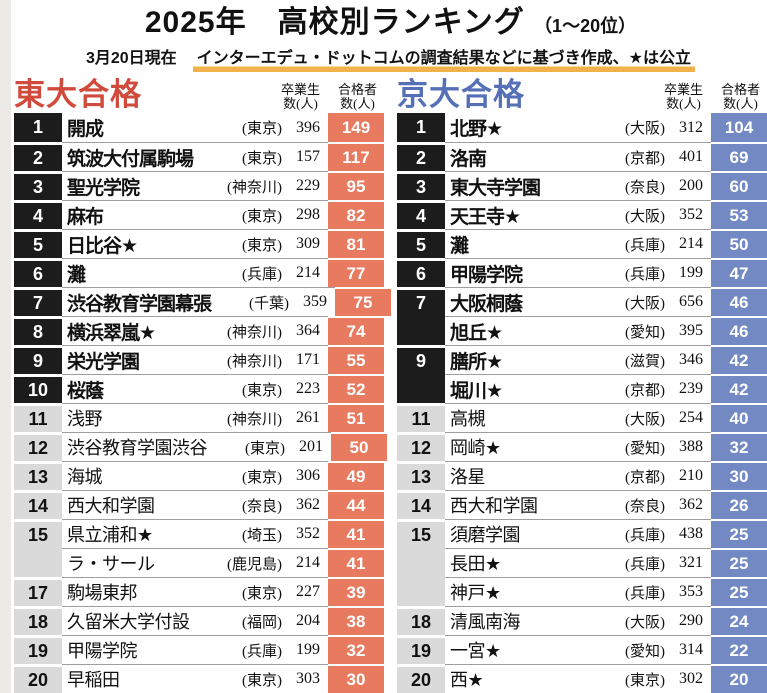 This screenshot has width=767, height=693. Describe the element at coordinates (582, 504) in the screenshot. I see `table-row: 14 西大和学園 (奈良) 362 26` at that location.